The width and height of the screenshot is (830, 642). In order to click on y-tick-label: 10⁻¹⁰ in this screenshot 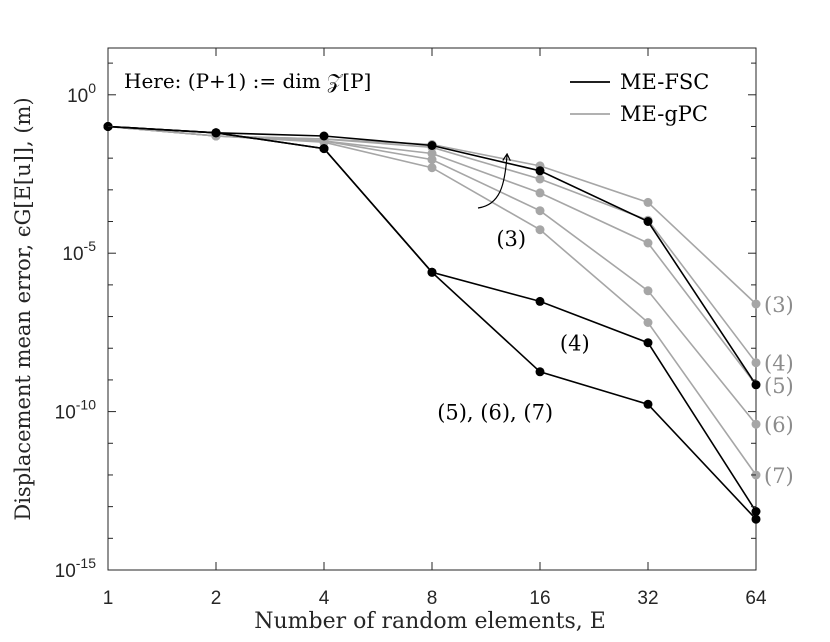, I will do `click(76, 410)`.